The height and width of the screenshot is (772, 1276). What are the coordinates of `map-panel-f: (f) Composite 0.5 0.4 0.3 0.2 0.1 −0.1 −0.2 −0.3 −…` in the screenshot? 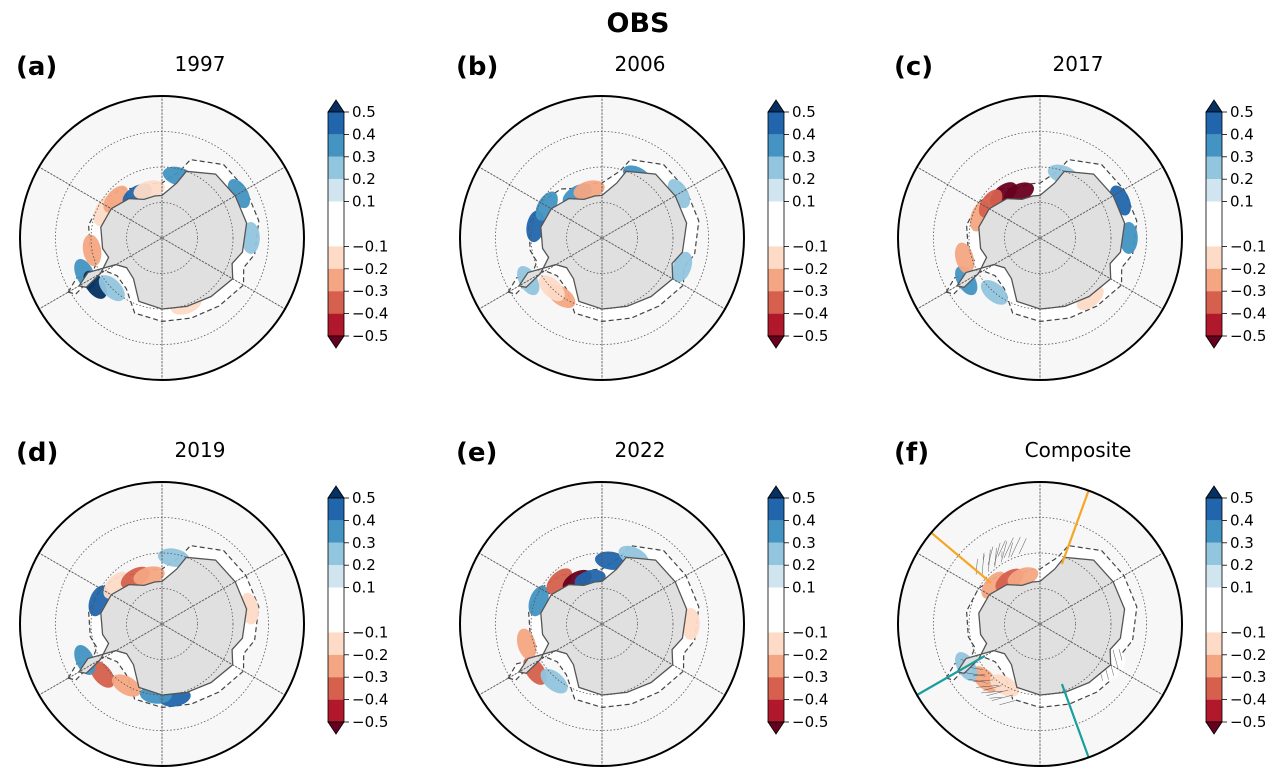 It's located at (1081, 601).